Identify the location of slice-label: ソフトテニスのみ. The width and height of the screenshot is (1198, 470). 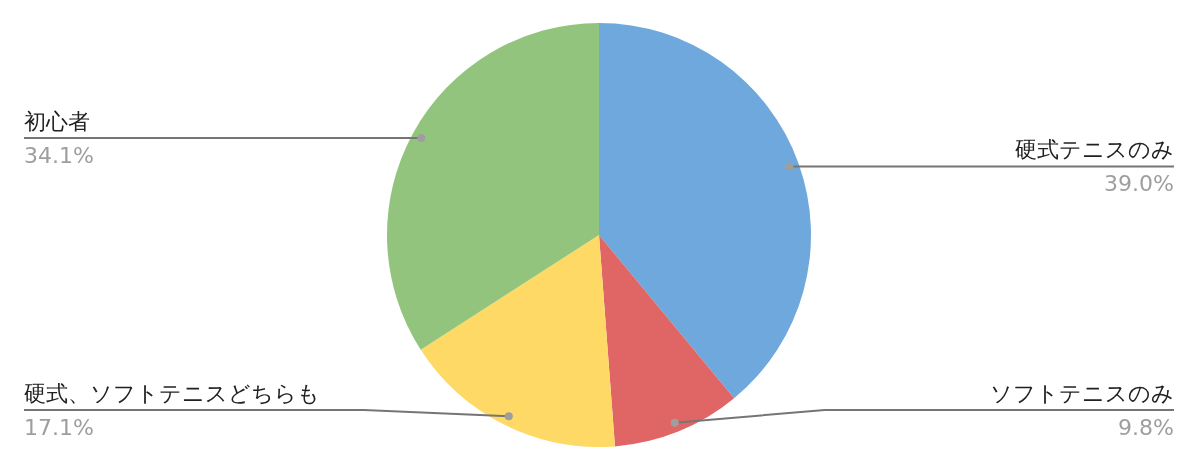
(1082, 393).